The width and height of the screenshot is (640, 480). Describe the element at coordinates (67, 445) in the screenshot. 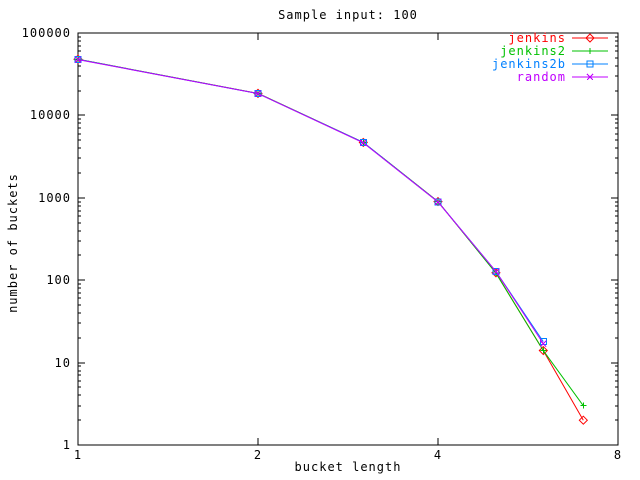

I see `y-tick-label: 1` at that location.